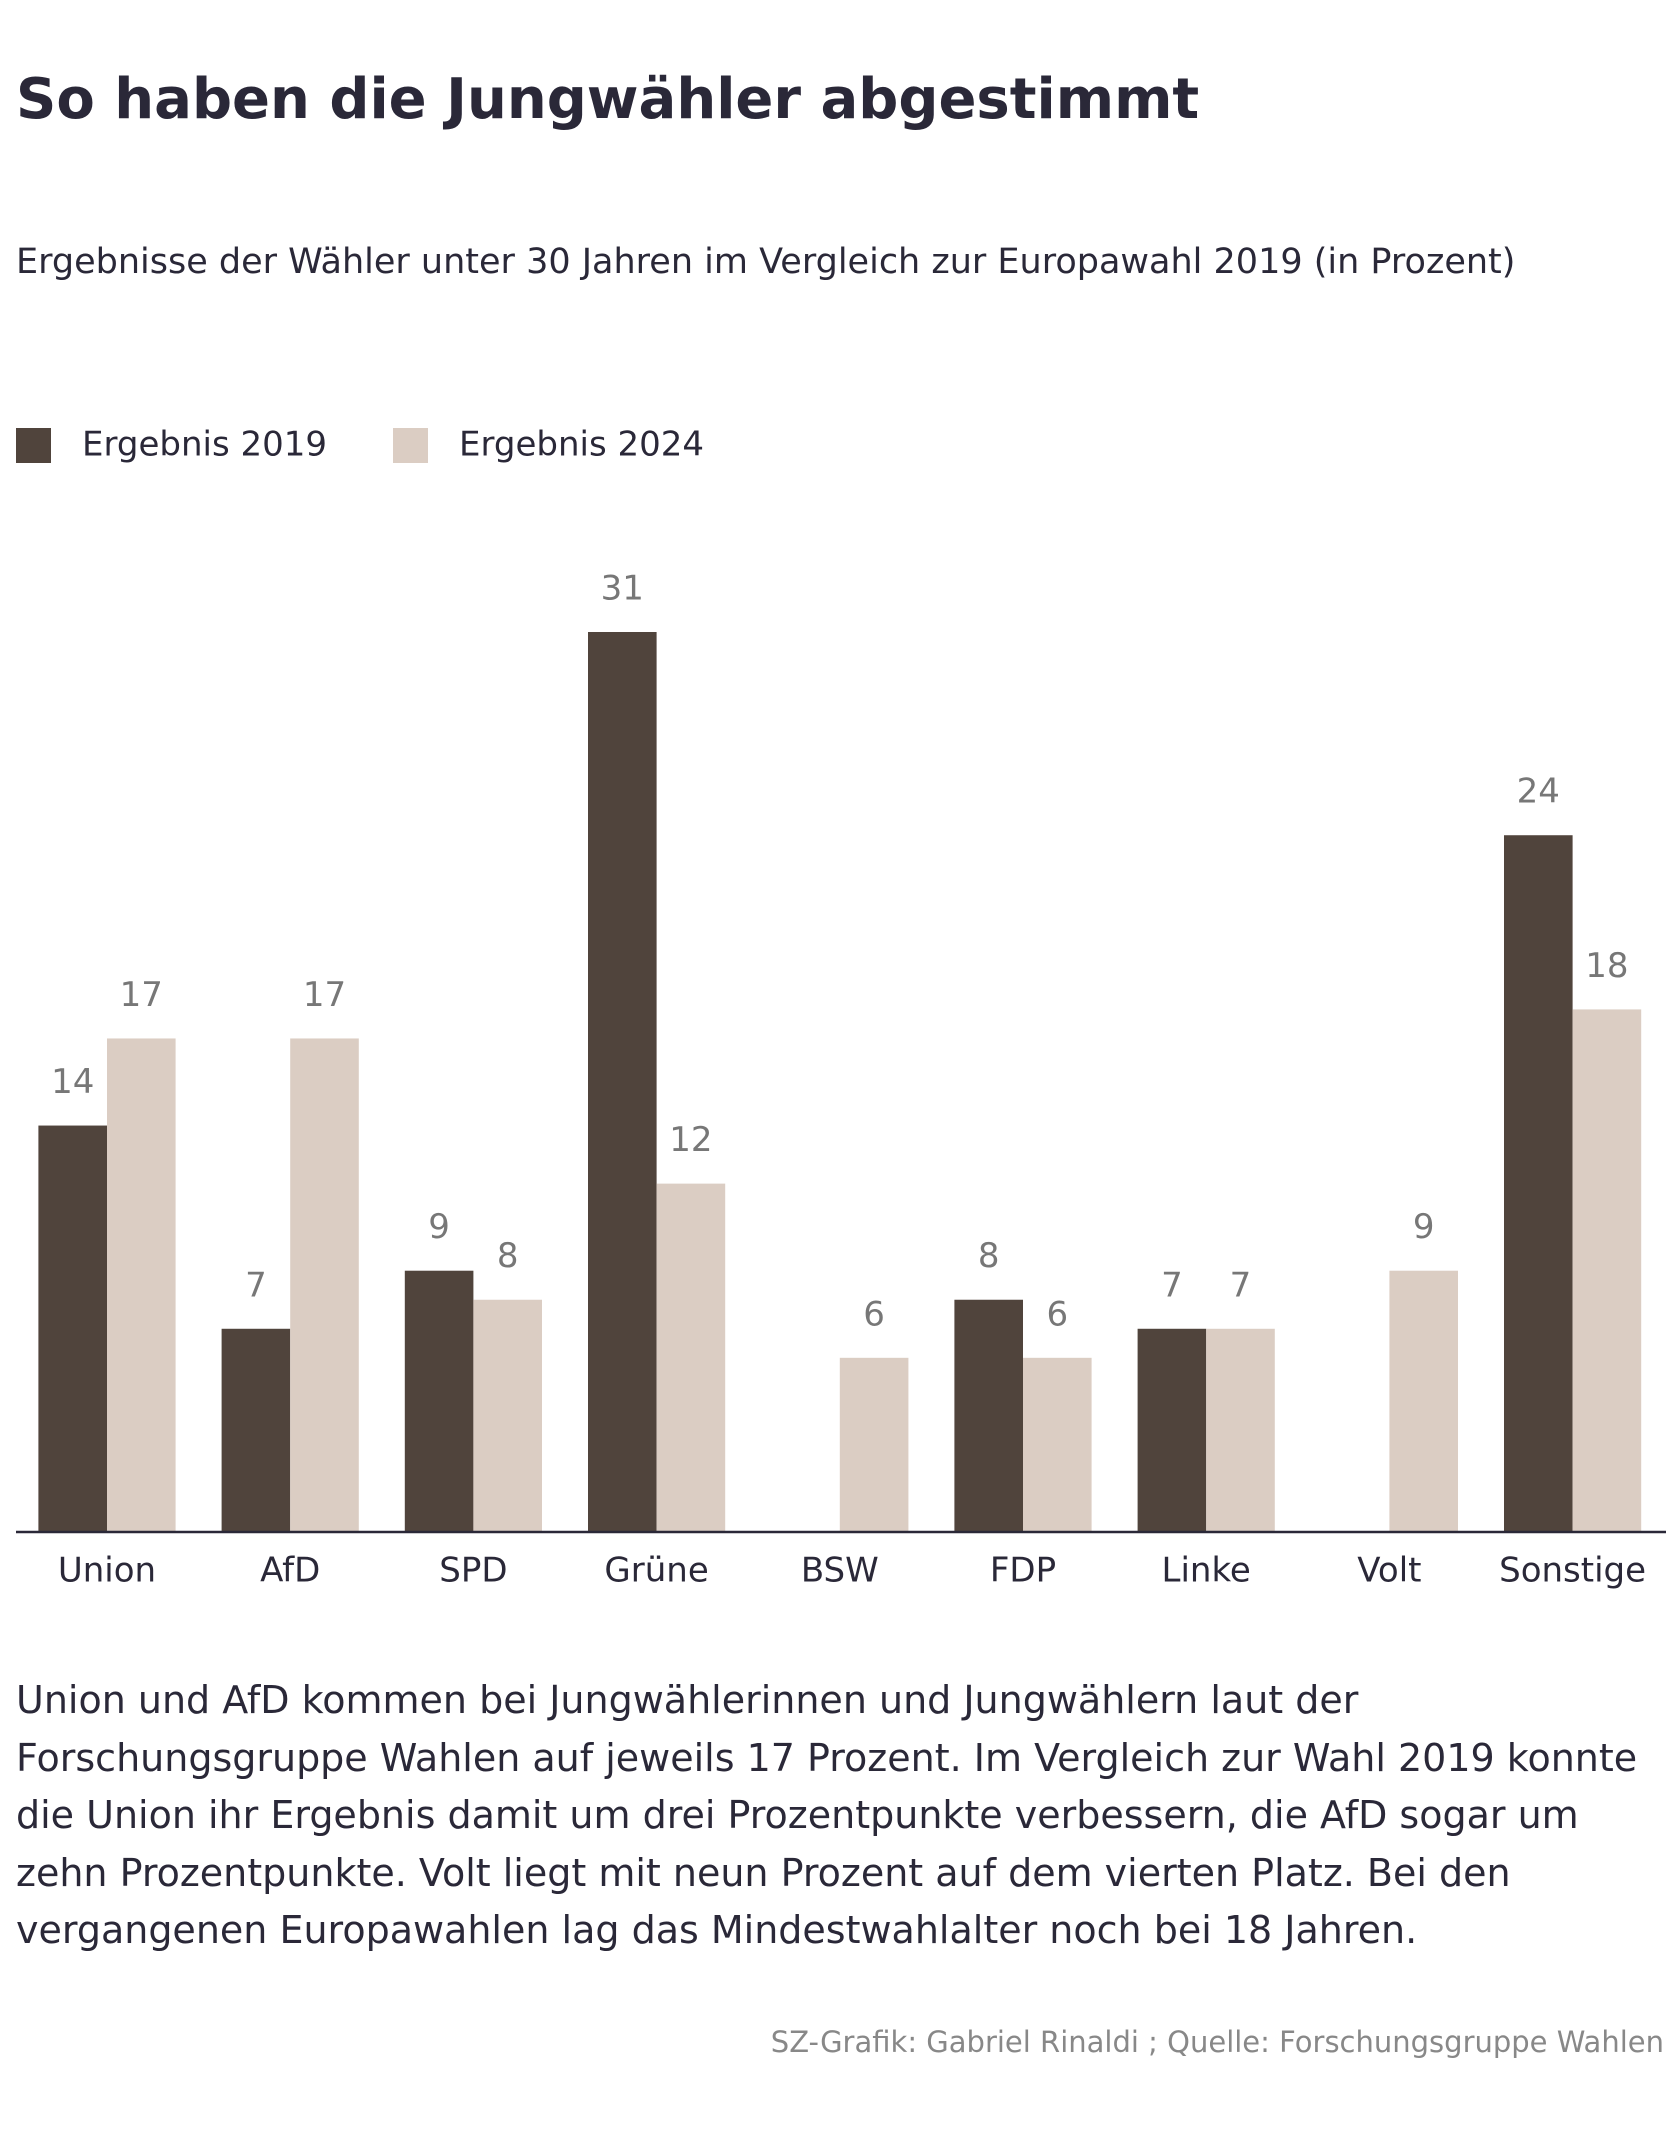  What do you see at coordinates (72, 1082) in the screenshot?
I see `value-label: 14` at bounding box center [72, 1082].